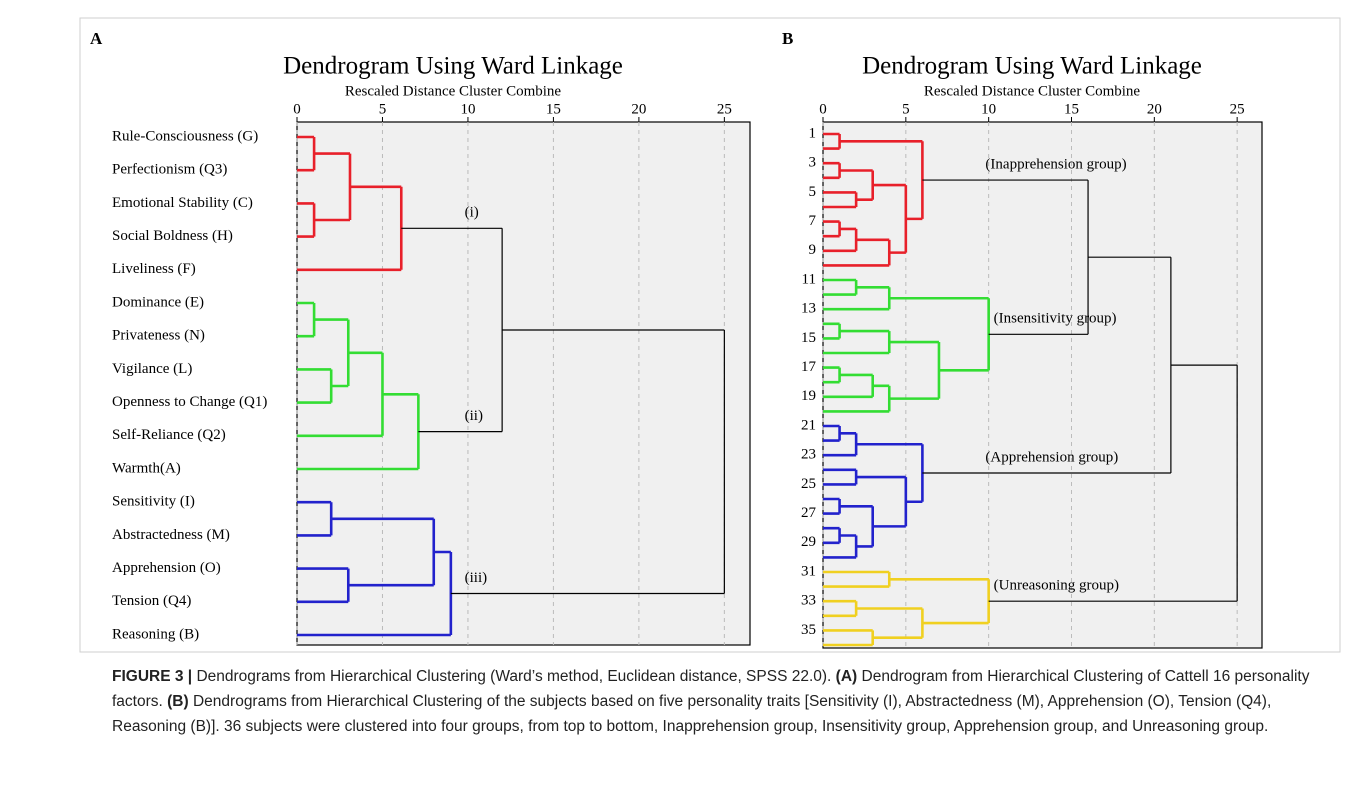 The width and height of the screenshot is (1357, 785). I want to click on caption-text: FIGURE 3 |, so click(152, 676).